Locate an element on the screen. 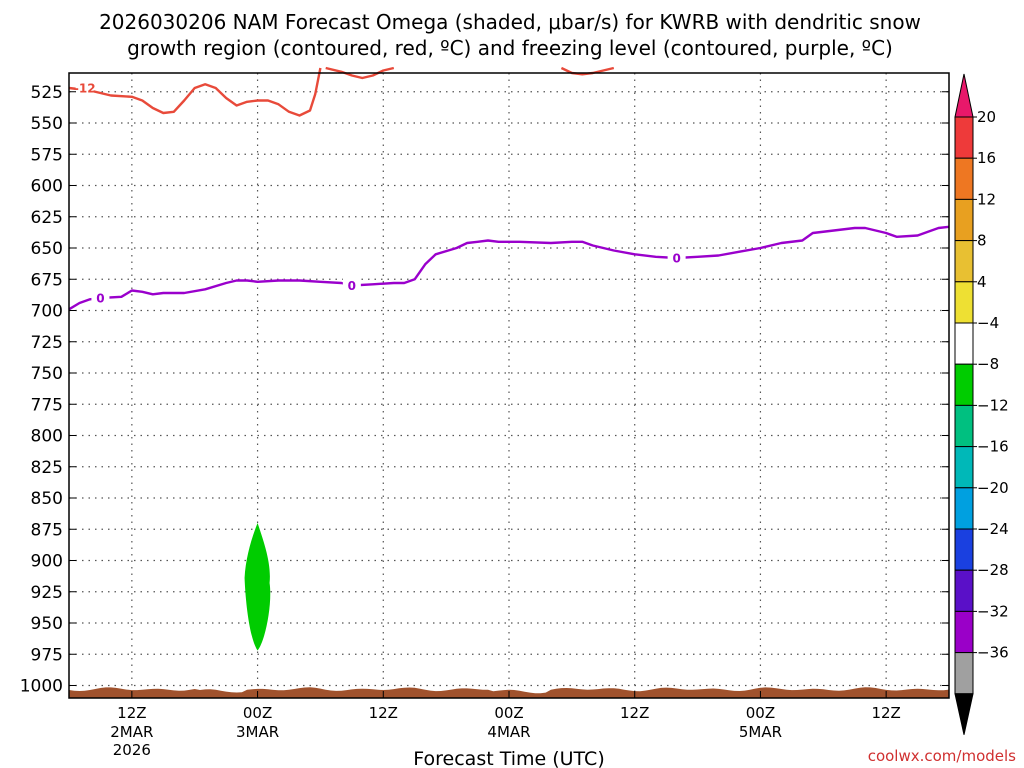 This screenshot has height=768, width=1024. colorbar-tick-label: 16 is located at coordinates (986, 158).